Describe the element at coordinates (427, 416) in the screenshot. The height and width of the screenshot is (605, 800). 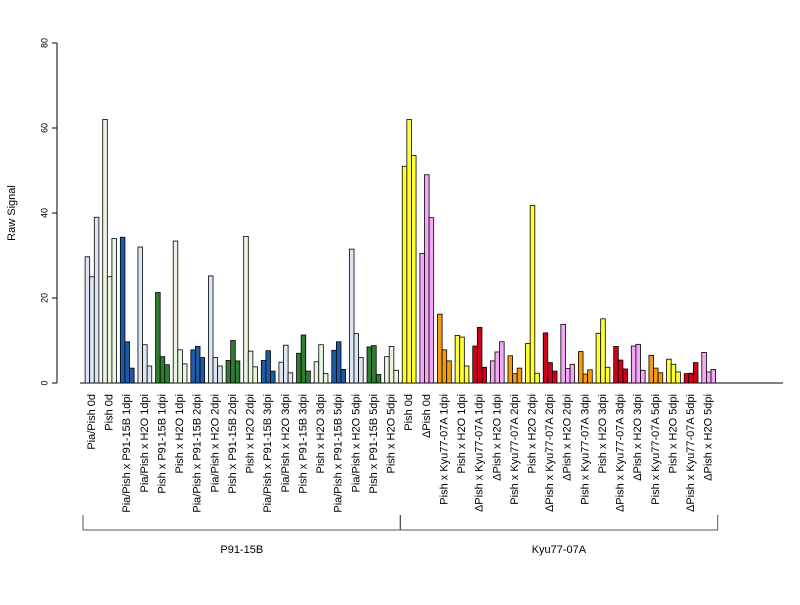
I see `category-label: ΔPish 0d` at that location.